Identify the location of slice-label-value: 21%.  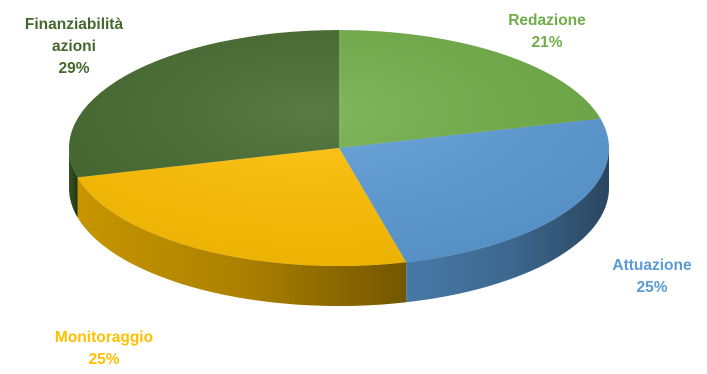
(547, 43).